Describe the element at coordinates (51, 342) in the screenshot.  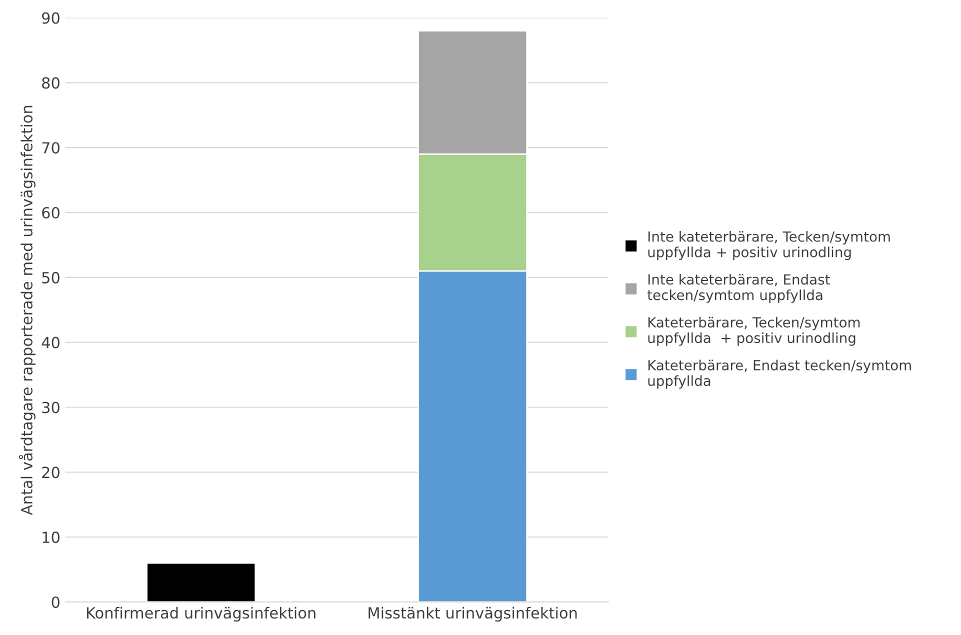
I see `y-tick-label: 40` at that location.